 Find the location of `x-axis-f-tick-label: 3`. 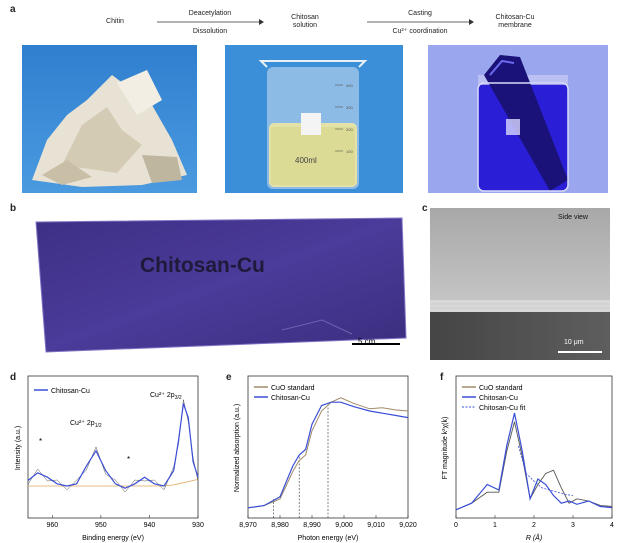

x-axis-f-tick-label: 3 is located at coordinates (573, 525).